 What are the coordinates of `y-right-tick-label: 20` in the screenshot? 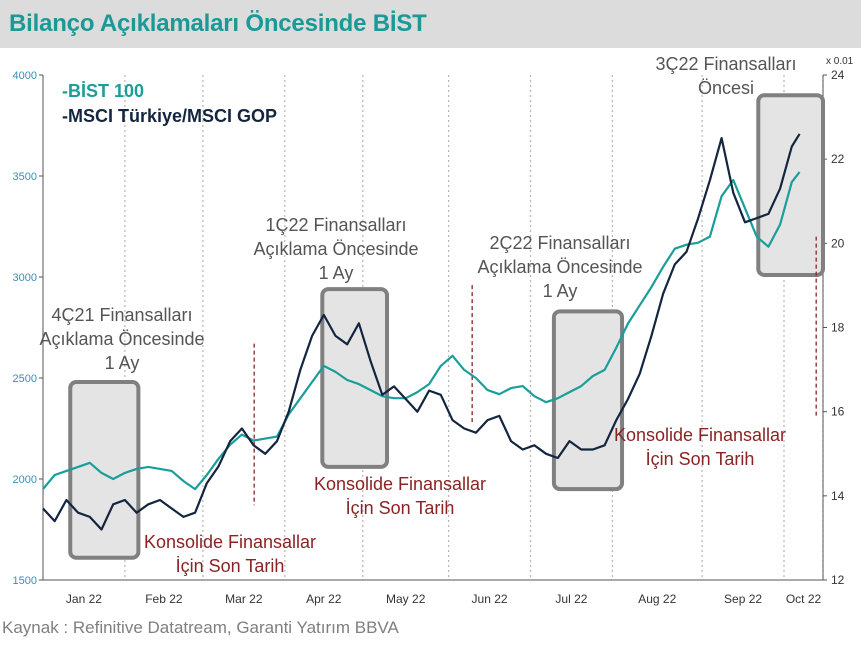 It's located at (838, 243).